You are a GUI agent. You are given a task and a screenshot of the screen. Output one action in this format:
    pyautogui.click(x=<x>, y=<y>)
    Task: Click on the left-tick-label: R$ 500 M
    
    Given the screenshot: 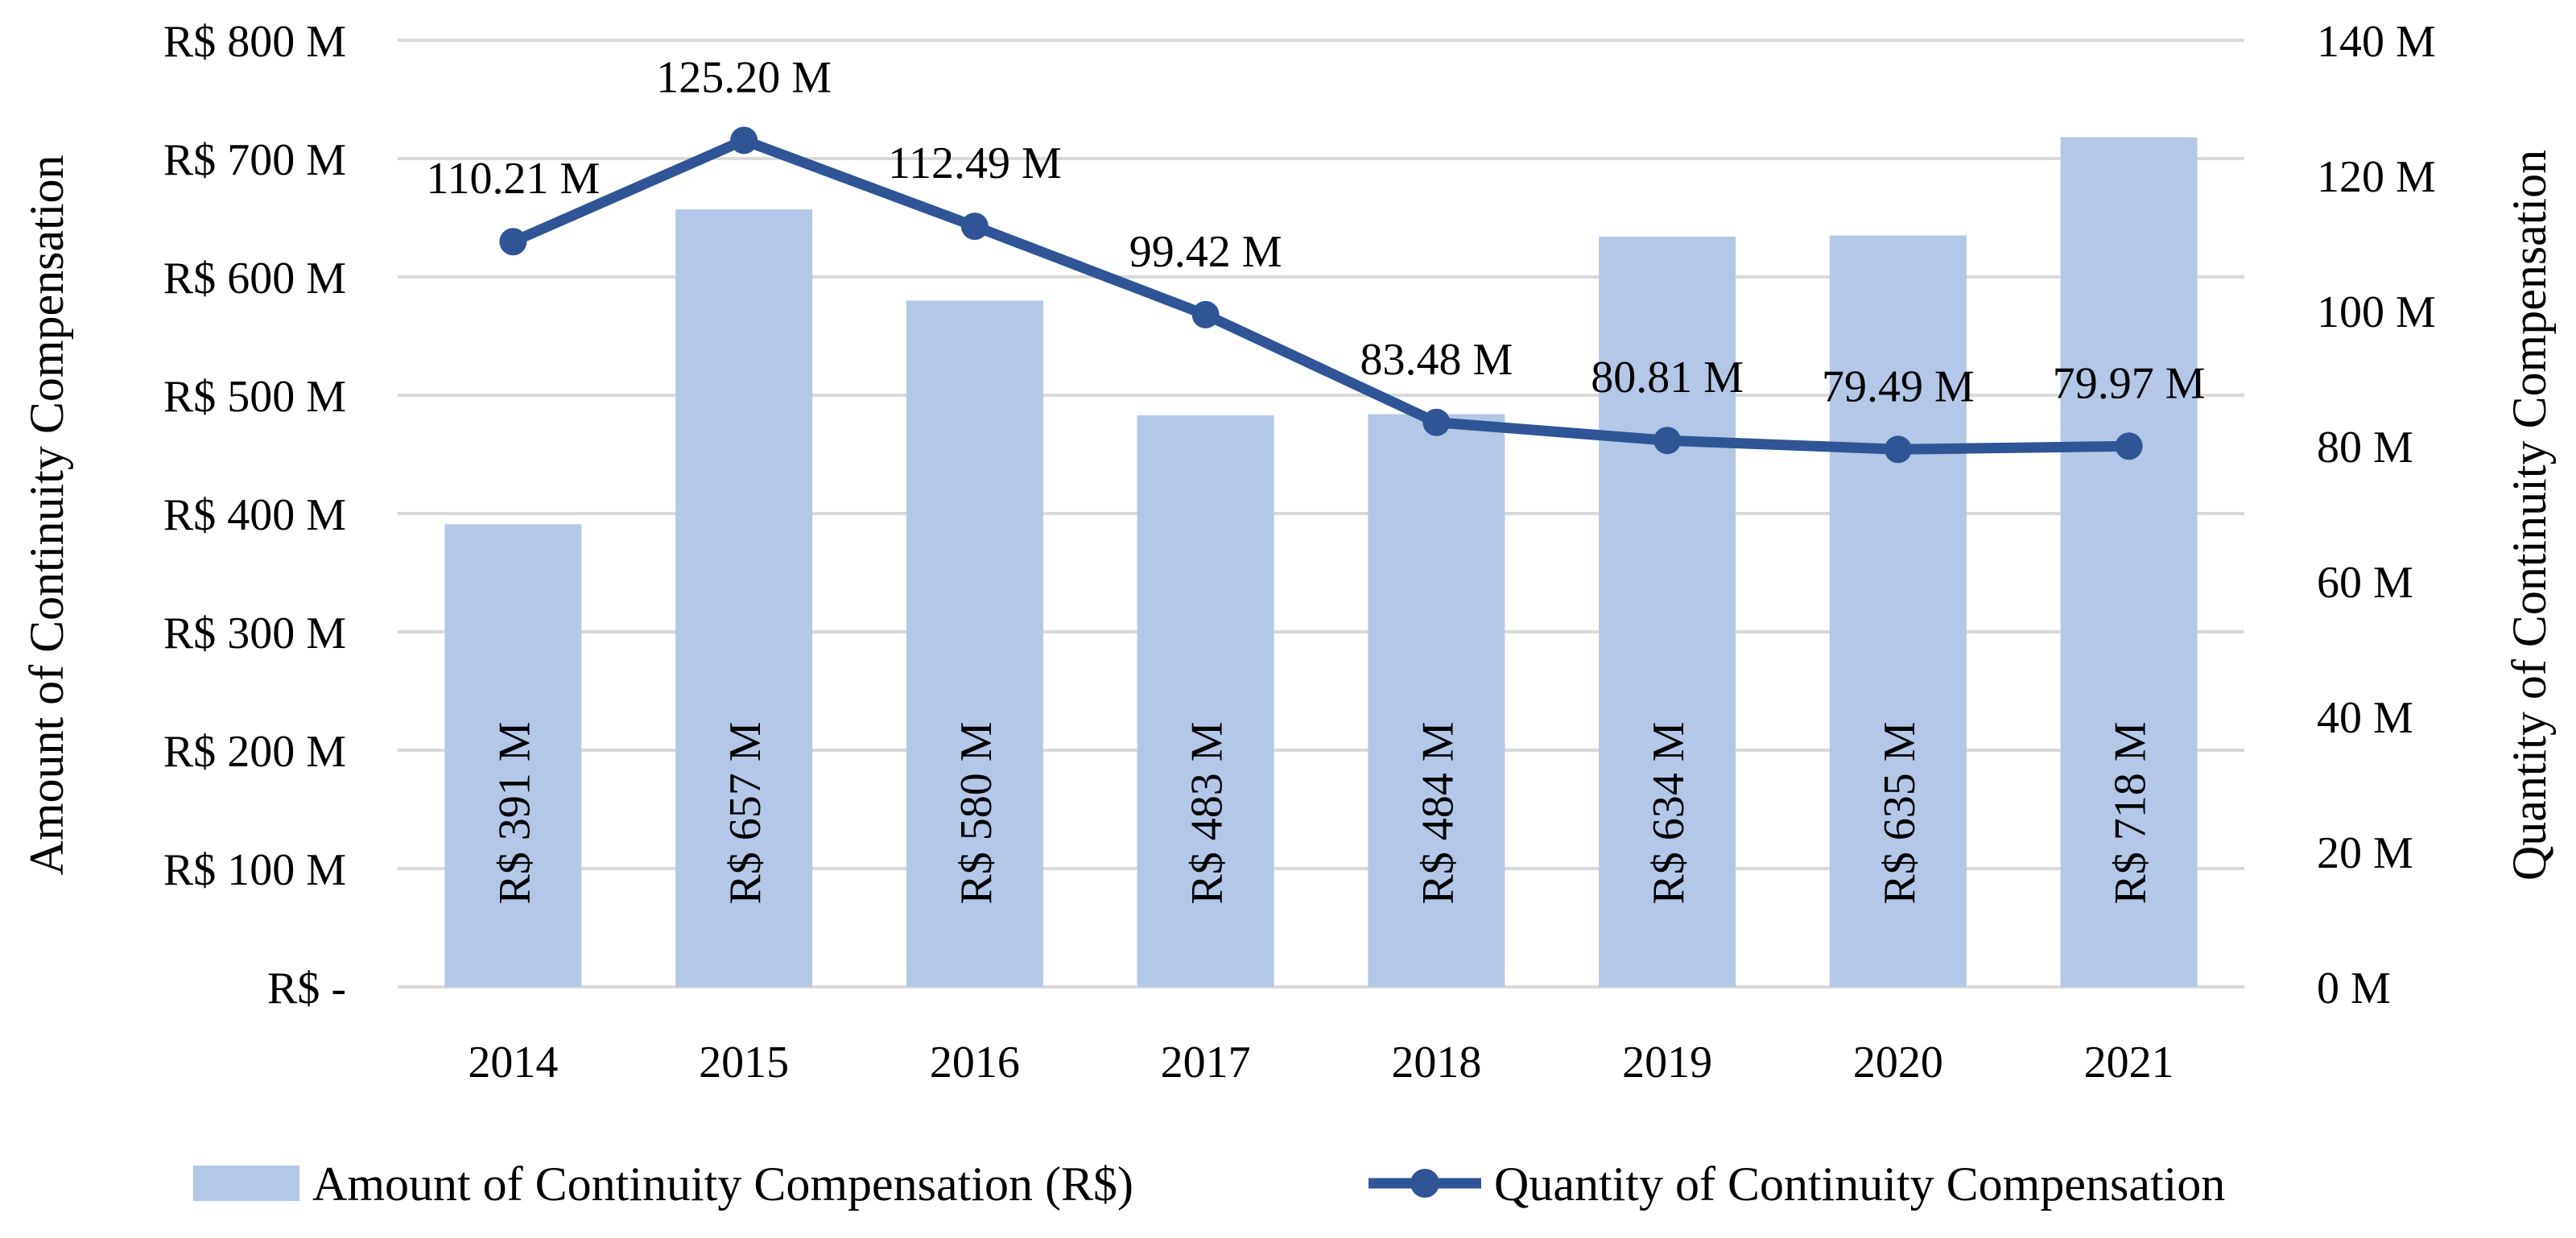 What is the action you would take?
    pyautogui.click(x=254, y=397)
    